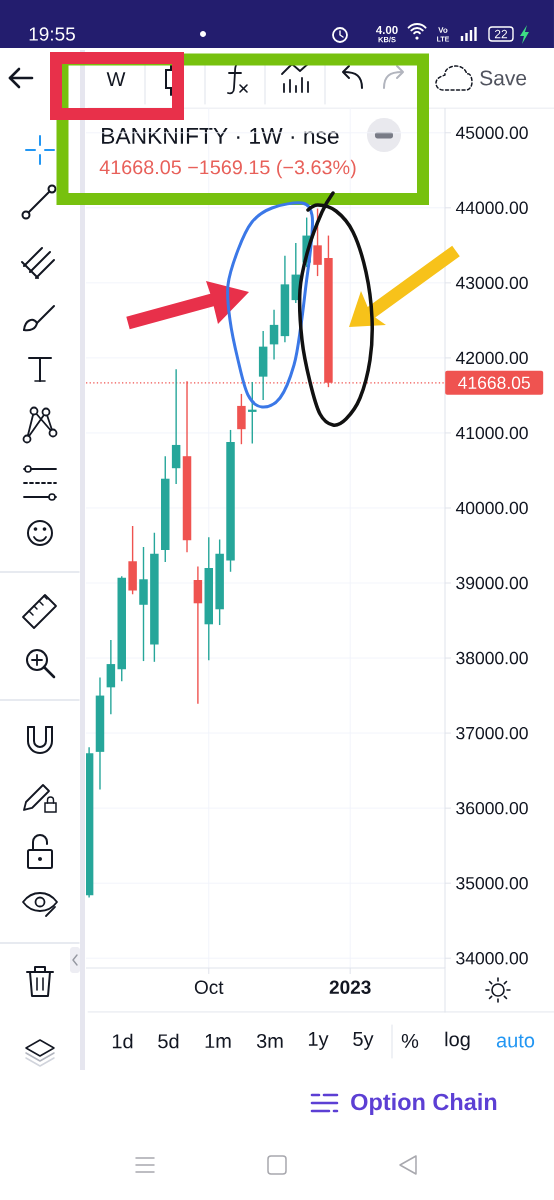 This screenshot has width=554, height=1200. What do you see at coordinates (122, 1041) in the screenshot?
I see `text: 1d` at bounding box center [122, 1041].